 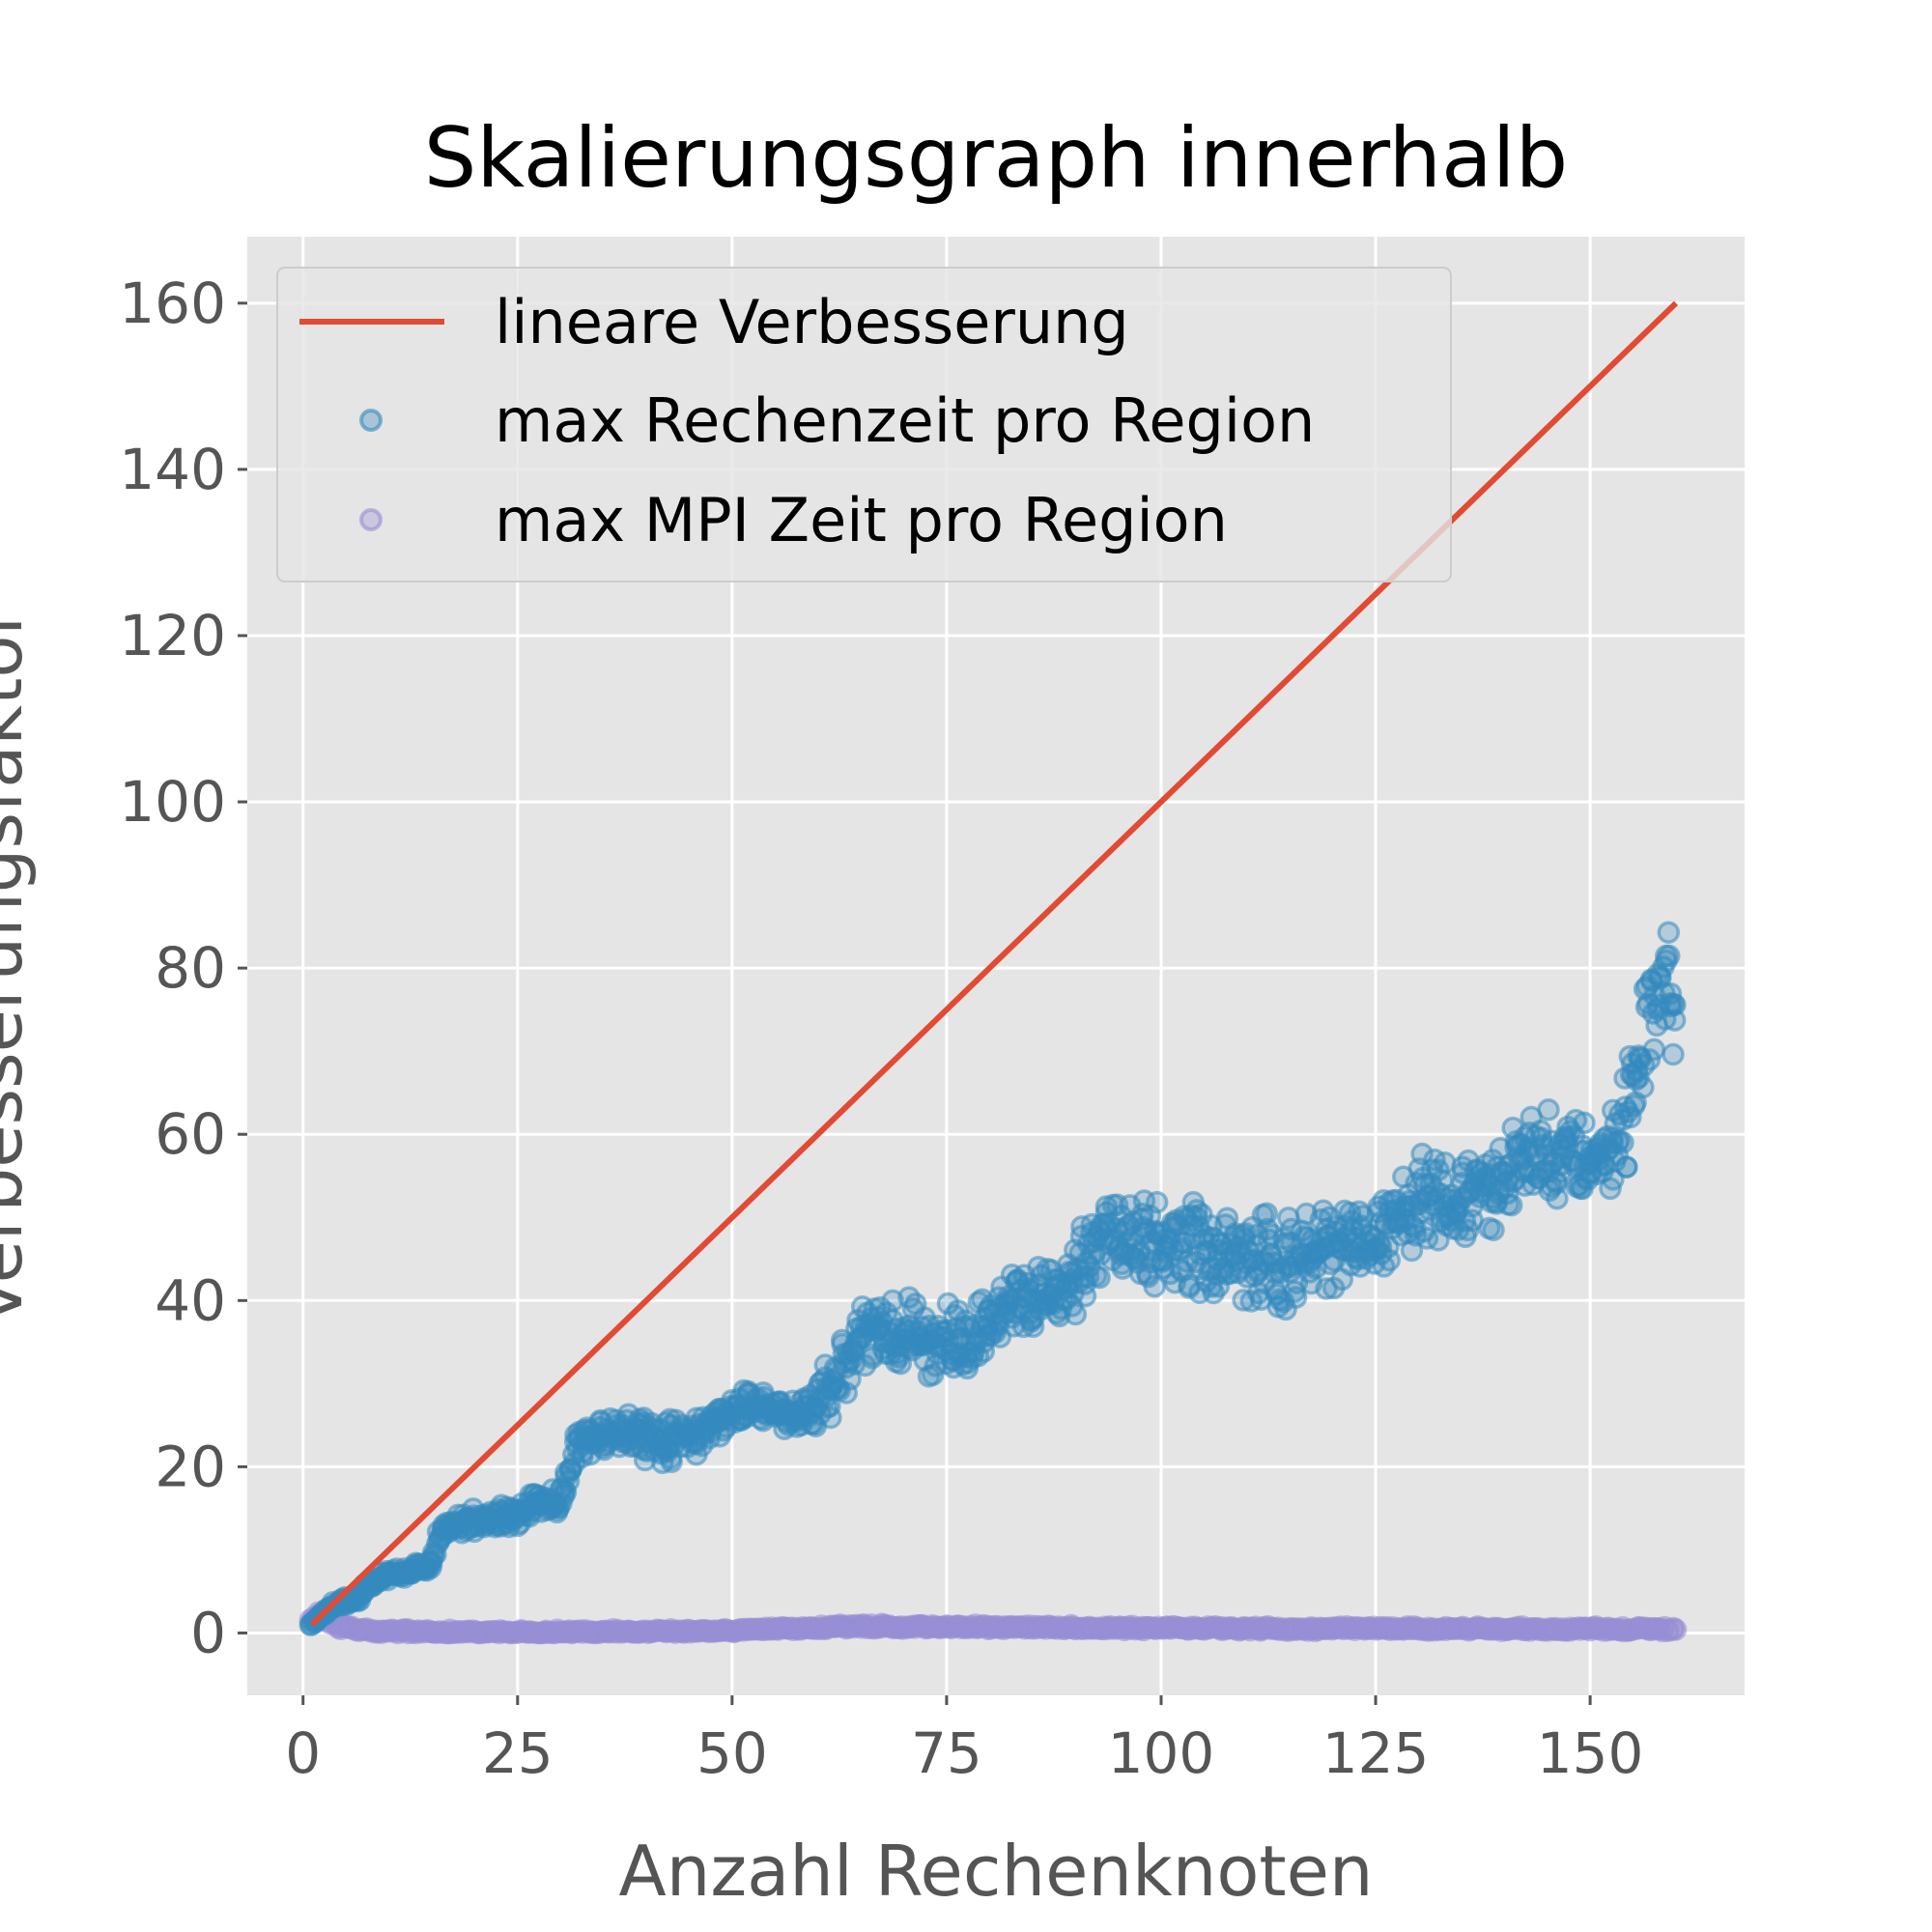 I want to click on y-tick-label: 120, so click(x=172, y=635).